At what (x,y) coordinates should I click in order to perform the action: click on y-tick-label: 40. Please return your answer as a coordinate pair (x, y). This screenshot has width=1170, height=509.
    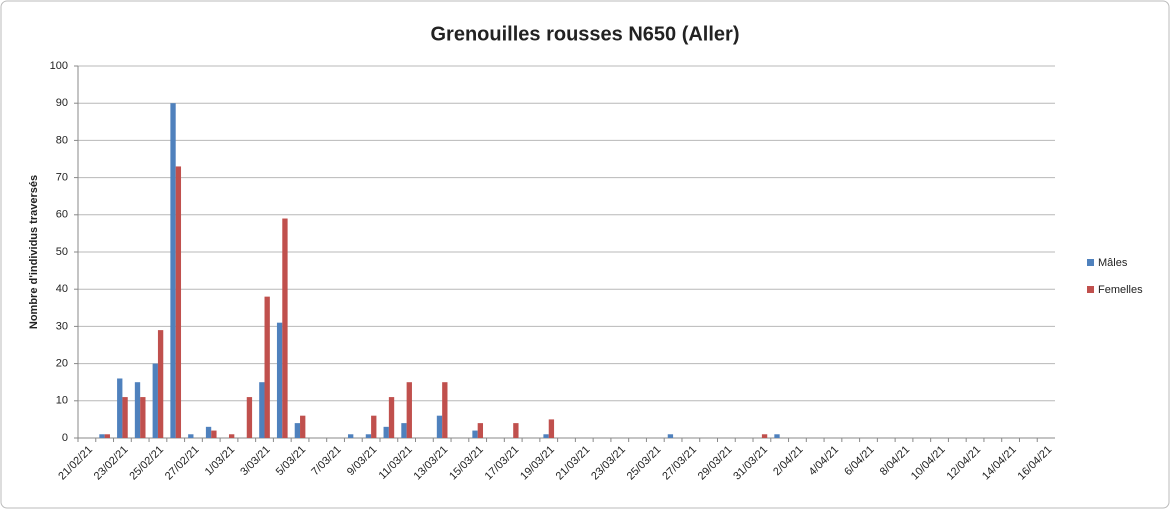
    Looking at the image, I should click on (62, 289).